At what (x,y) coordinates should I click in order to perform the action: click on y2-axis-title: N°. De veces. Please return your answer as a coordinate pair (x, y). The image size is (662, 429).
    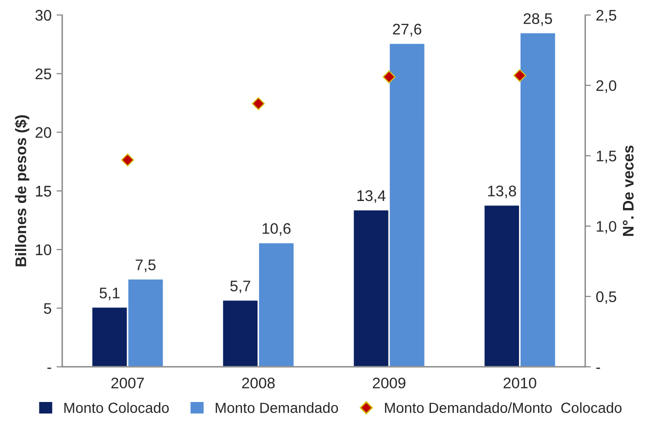
    Looking at the image, I should click on (628, 191).